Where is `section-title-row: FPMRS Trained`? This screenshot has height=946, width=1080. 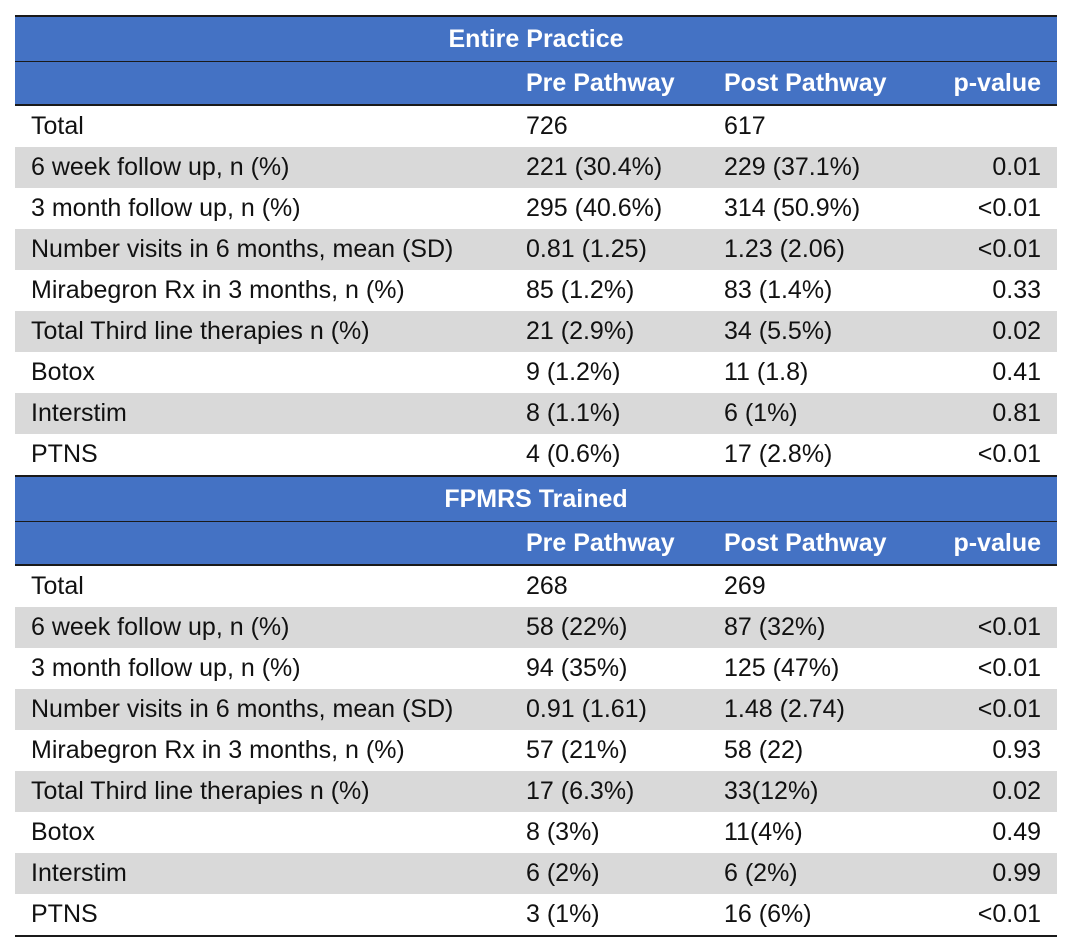 section-title-row: FPMRS Trained is located at coordinates (536, 498).